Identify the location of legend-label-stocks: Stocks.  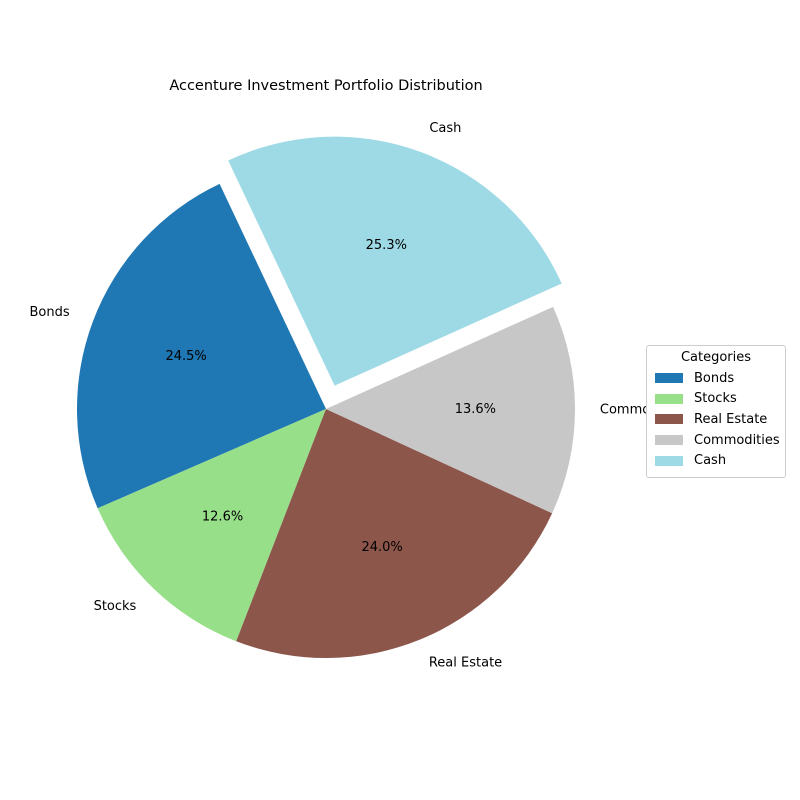
(715, 399).